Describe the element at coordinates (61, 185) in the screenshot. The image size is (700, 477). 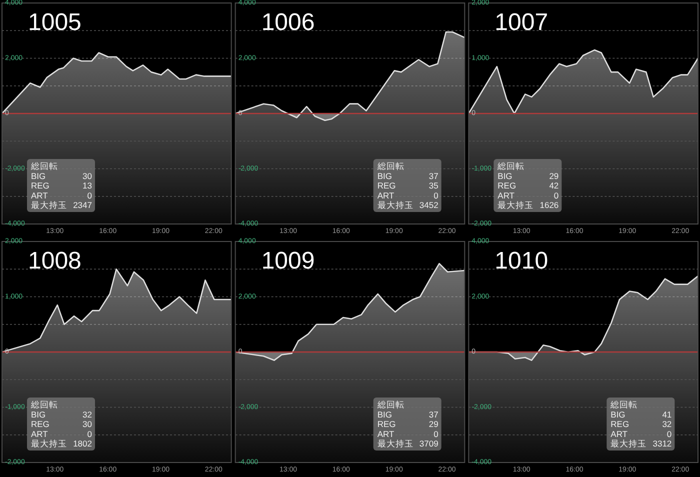
I see `text: REG 13` at that location.